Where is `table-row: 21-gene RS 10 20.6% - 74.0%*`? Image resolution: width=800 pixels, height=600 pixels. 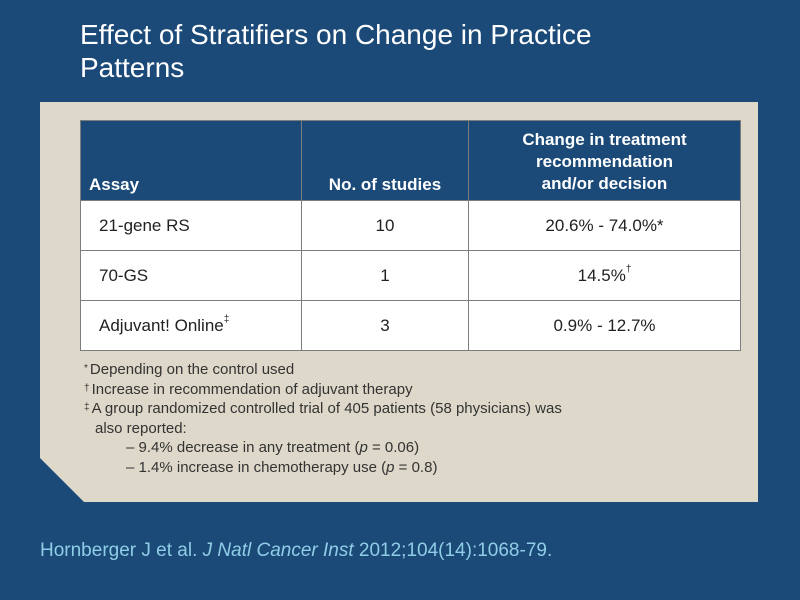 table-row: 21-gene RS 10 20.6% - 74.0%* is located at coordinates (410, 225).